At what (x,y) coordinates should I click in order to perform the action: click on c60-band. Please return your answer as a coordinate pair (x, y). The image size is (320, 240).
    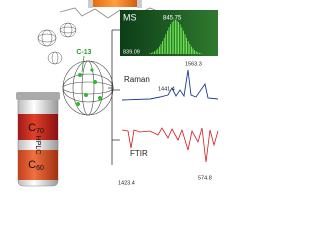
    Looking at the image, I should click on (38, 165).